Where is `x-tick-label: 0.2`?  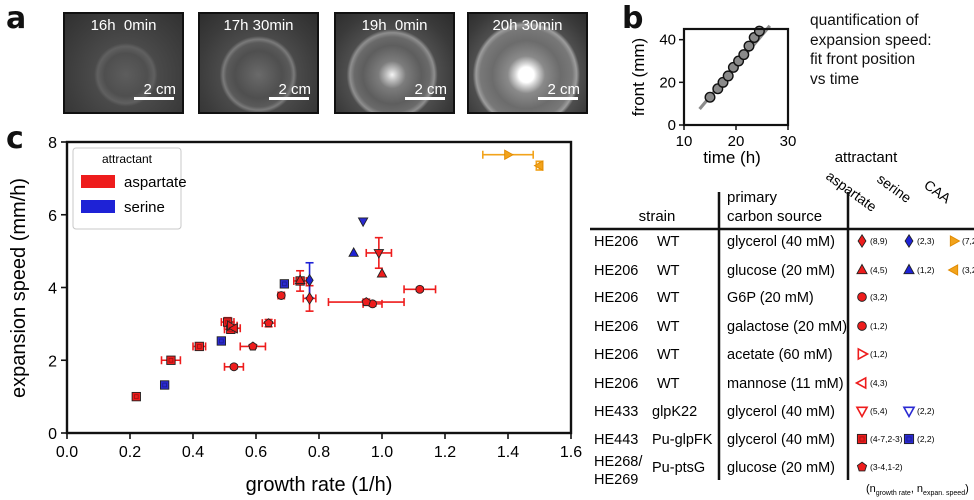
x-tick-label: 0.2 is located at coordinates (130, 452).